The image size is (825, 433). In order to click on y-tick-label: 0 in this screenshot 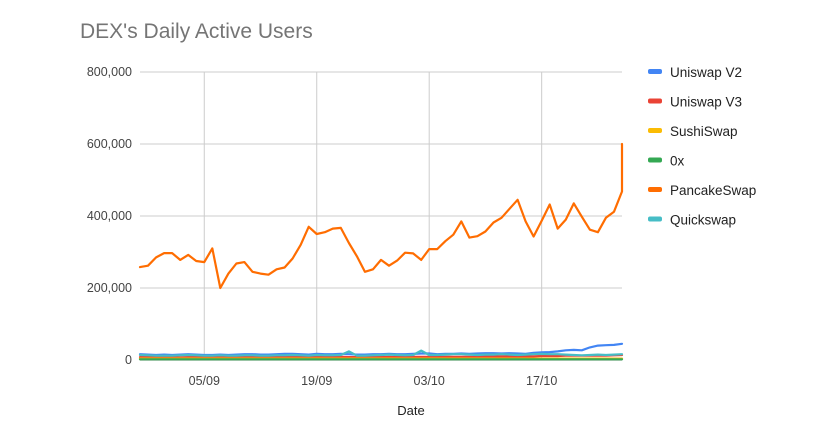, I will do `click(128, 360)`.